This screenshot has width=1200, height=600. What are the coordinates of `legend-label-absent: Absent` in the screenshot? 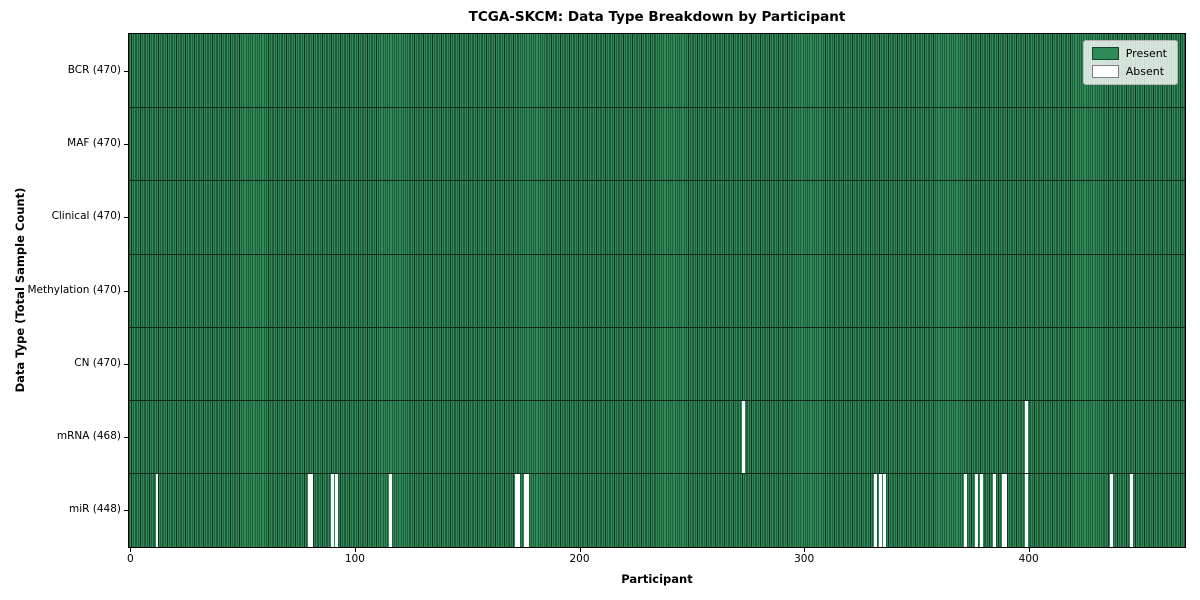 It's located at (1145, 71).